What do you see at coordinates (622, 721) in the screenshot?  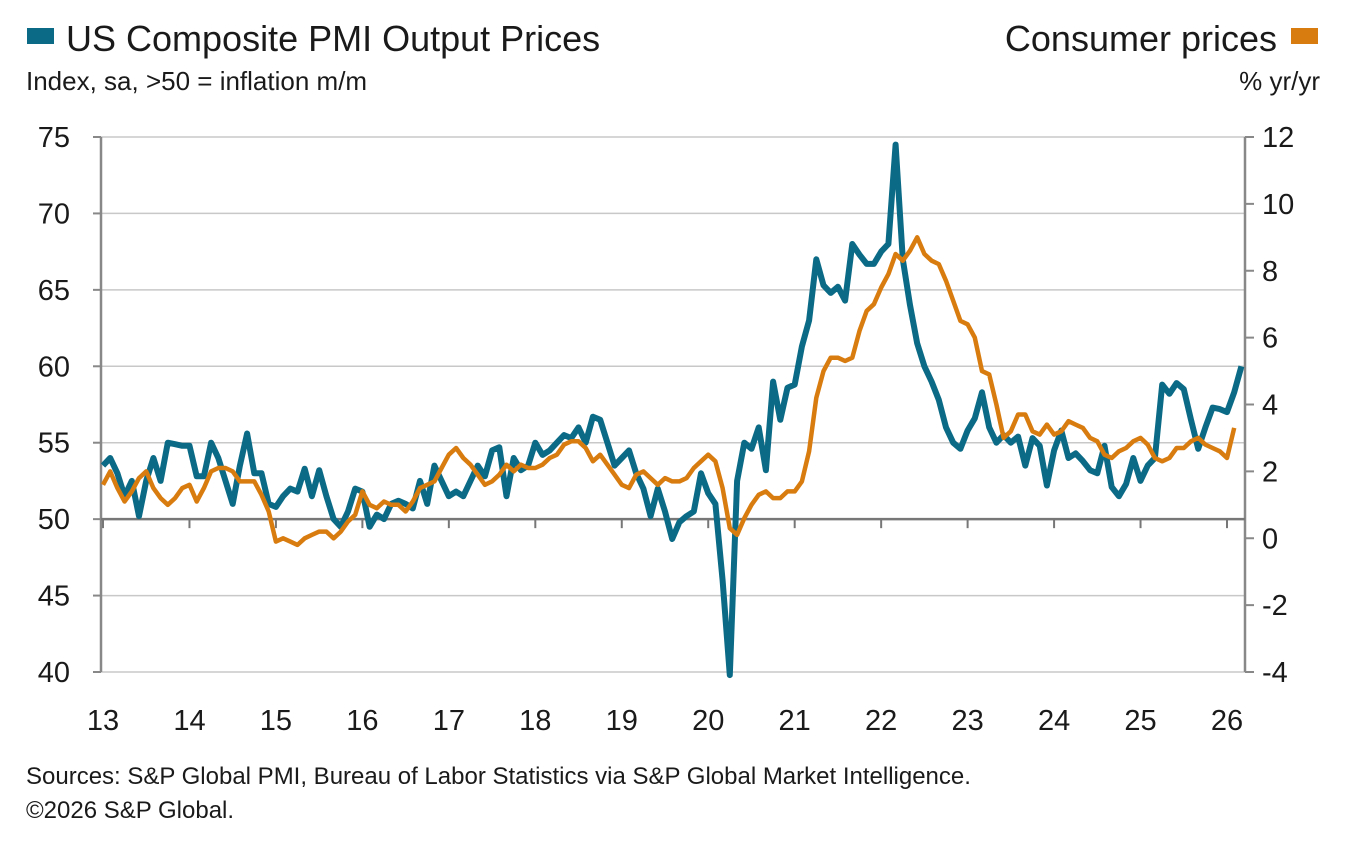 I see `x-axis-tick-label: 19` at bounding box center [622, 721].